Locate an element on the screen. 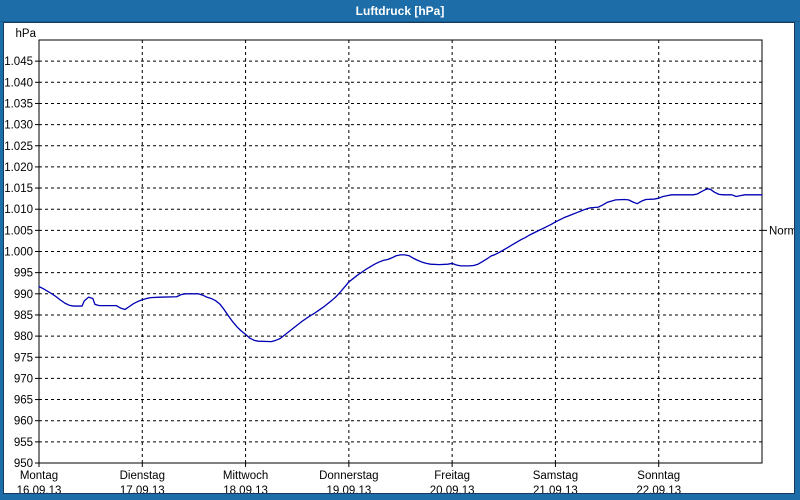 This screenshot has height=500, width=800. day-date-label: 17.09.13 is located at coordinates (142, 489).